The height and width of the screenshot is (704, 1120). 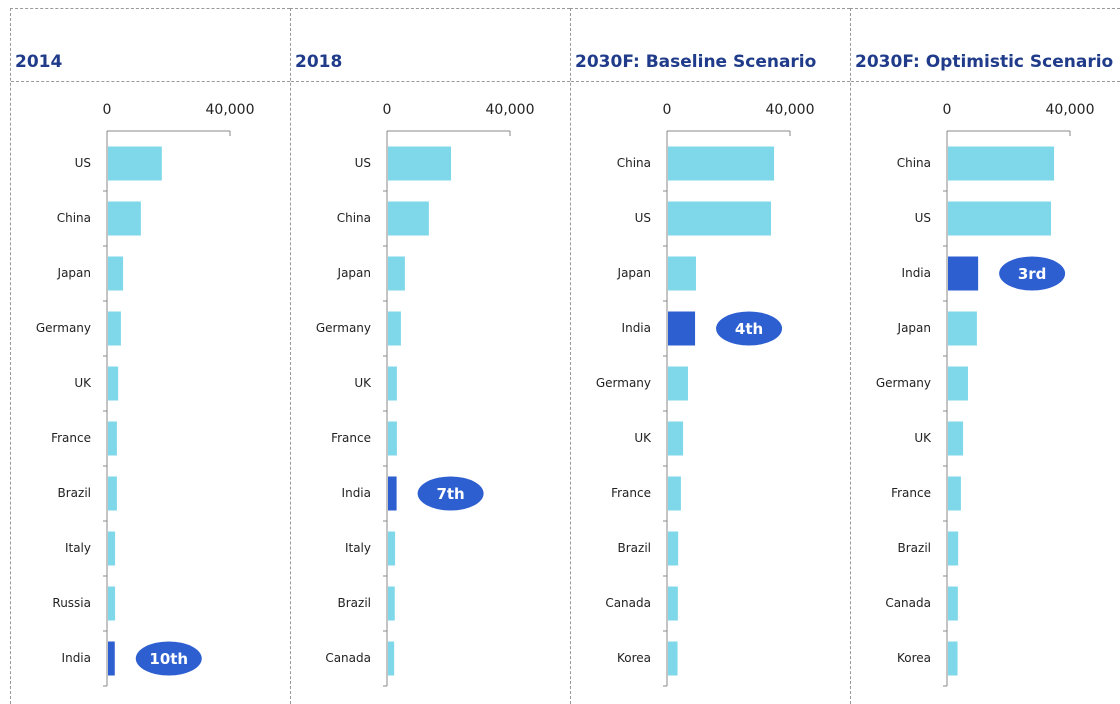 I want to click on panel-header: 2030F: Baseline Scenario, so click(x=710, y=45).